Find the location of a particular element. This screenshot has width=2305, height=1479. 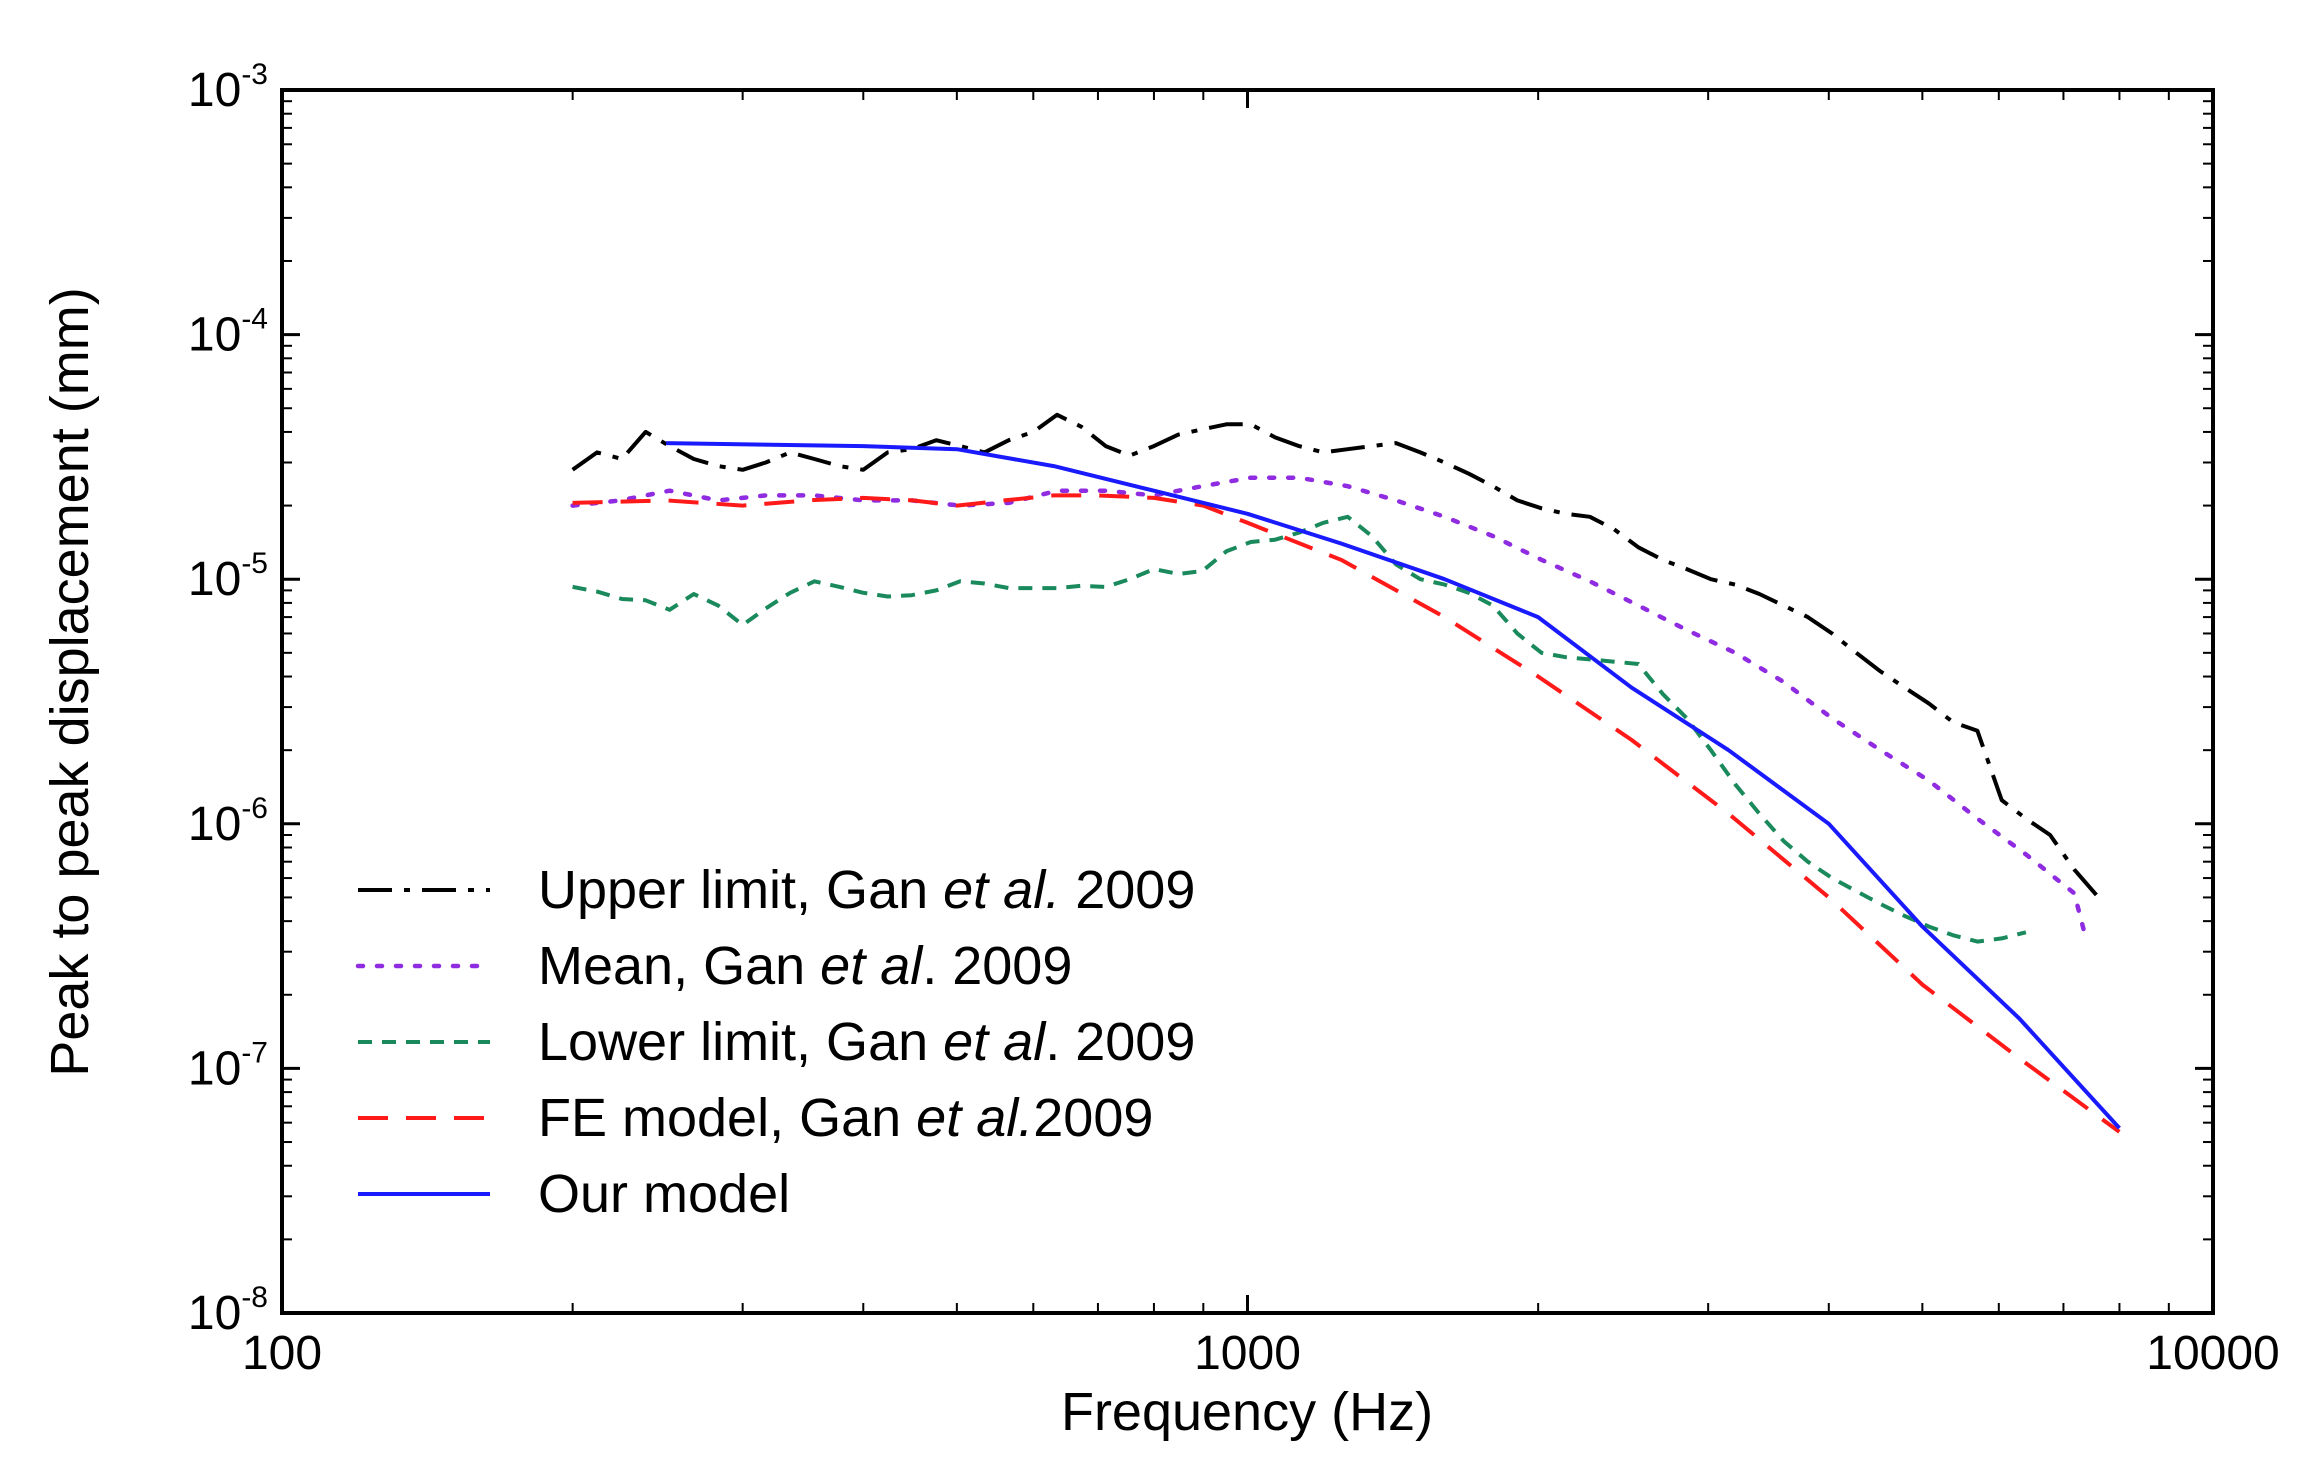

y-tick-label: 10⁻⁶ is located at coordinates (228, 821).